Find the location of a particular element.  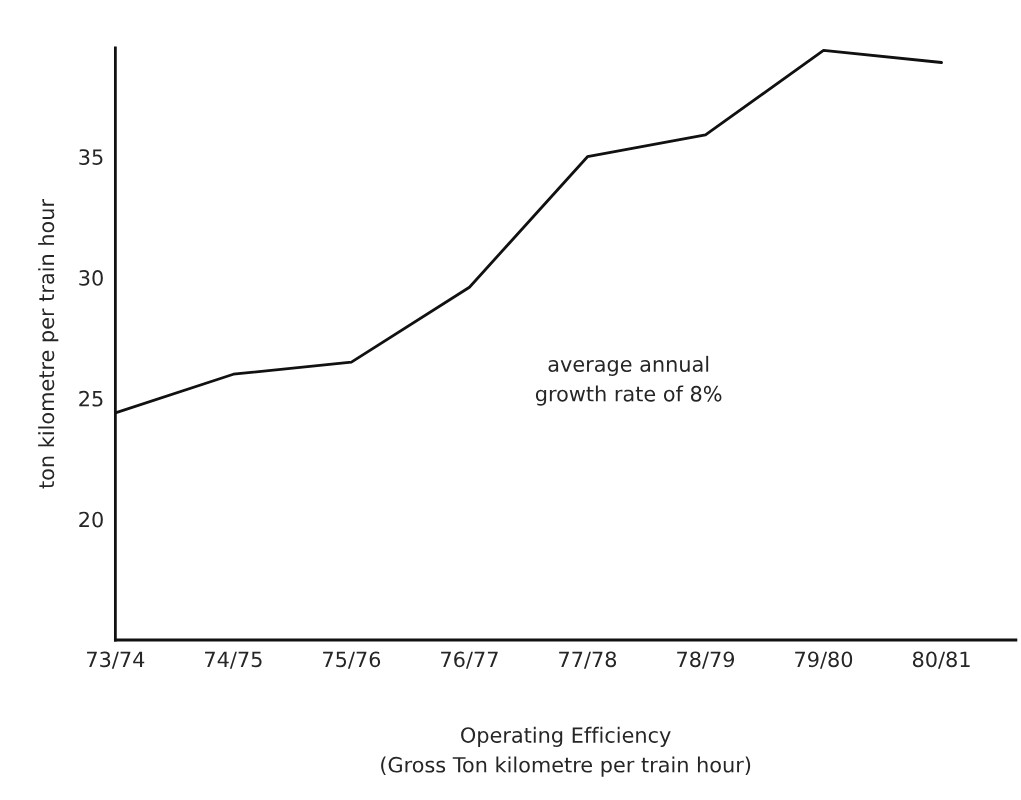

y-tick-label: 30 is located at coordinates (91, 278).